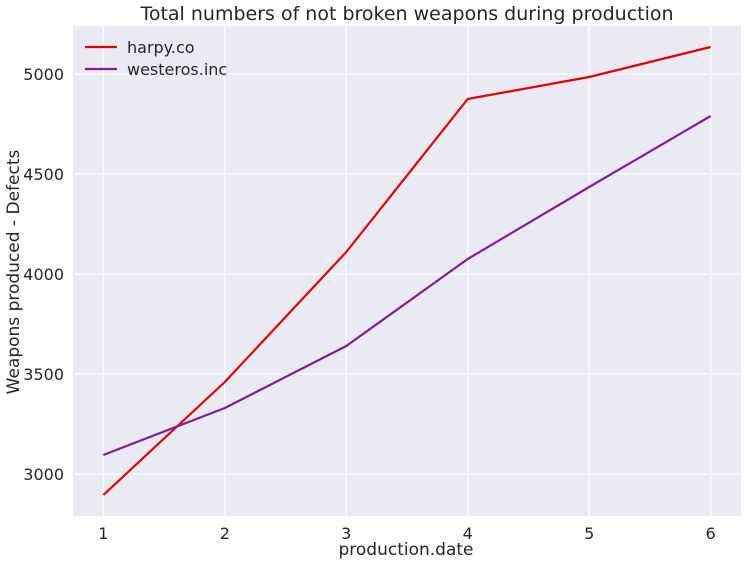 This screenshot has height=564, width=748. What do you see at coordinates (225, 533) in the screenshot?
I see `x-tick-label: 2` at bounding box center [225, 533].